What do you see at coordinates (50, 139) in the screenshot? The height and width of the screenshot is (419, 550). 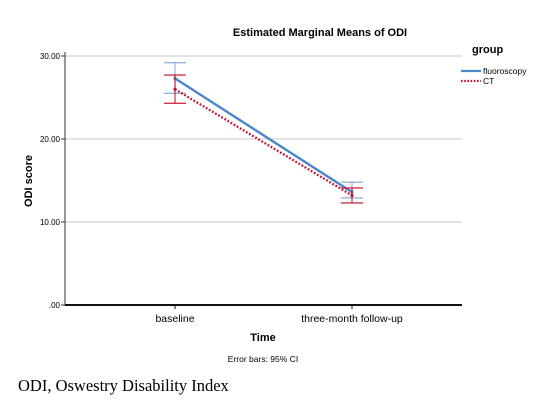 I see `y-tick-label: 20.00` at bounding box center [50, 139].